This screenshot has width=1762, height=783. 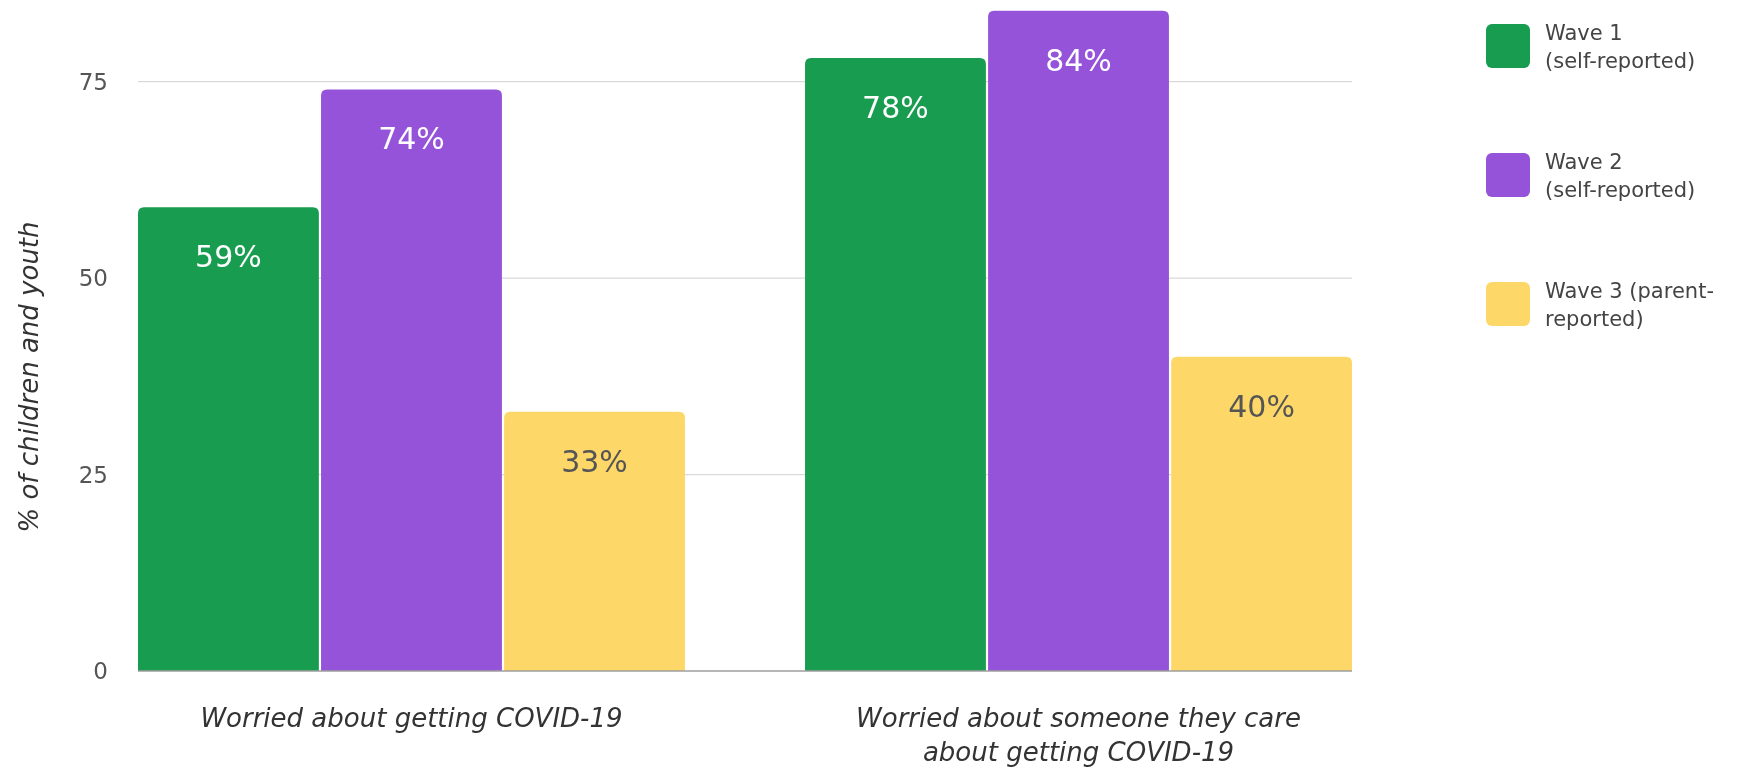 What do you see at coordinates (895, 108) in the screenshot?
I see `data-label: 78%` at bounding box center [895, 108].